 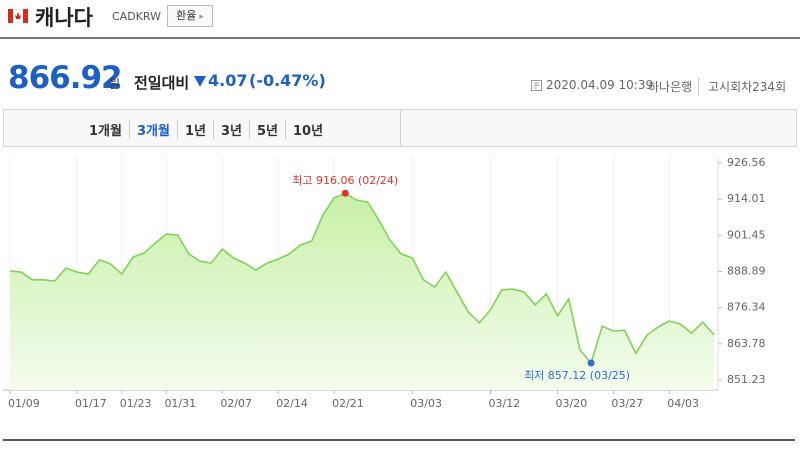 I want to click on change-value: 4.07, so click(x=228, y=80).